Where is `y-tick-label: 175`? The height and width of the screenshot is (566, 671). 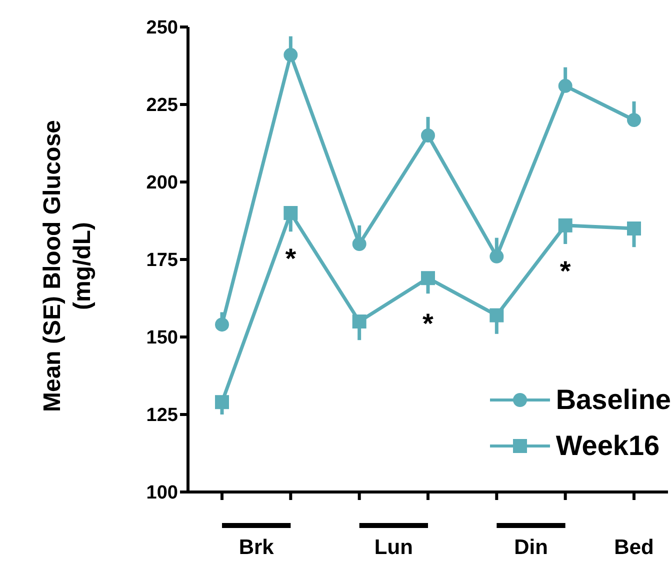 y-tick-label: 175 is located at coordinates (162, 261).